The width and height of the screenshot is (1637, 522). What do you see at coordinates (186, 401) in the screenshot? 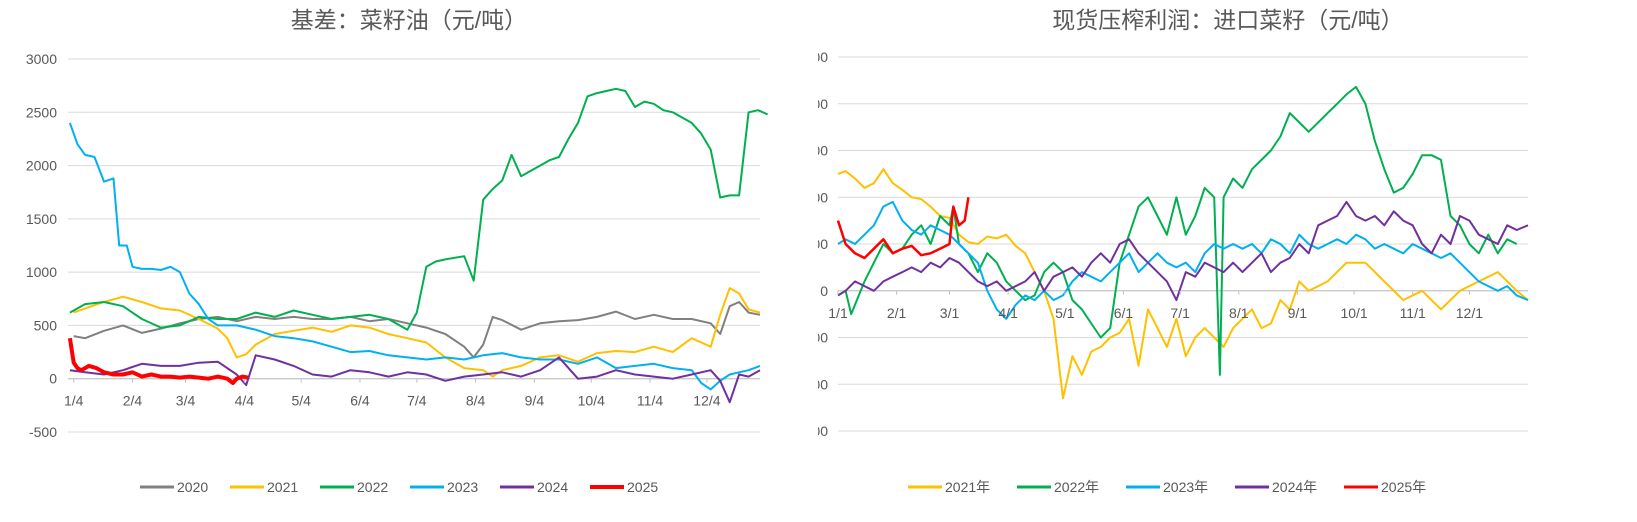
I see `x-tick-label: 3/4` at bounding box center [186, 401].